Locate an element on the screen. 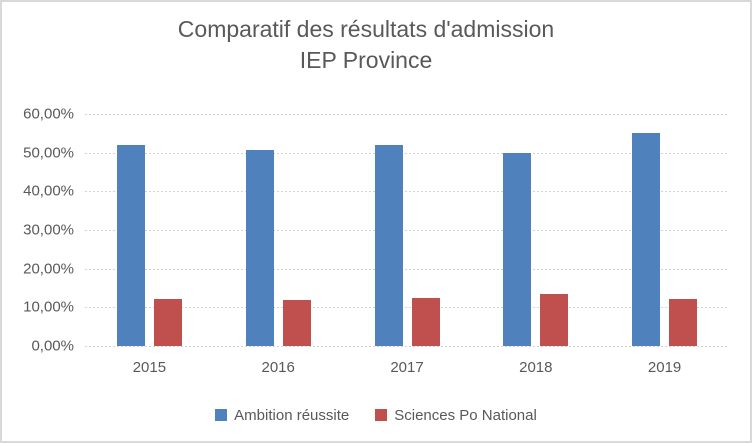 Image resolution: width=752 pixels, height=443 pixels. legend-swatch-red-icon is located at coordinates (381, 415).